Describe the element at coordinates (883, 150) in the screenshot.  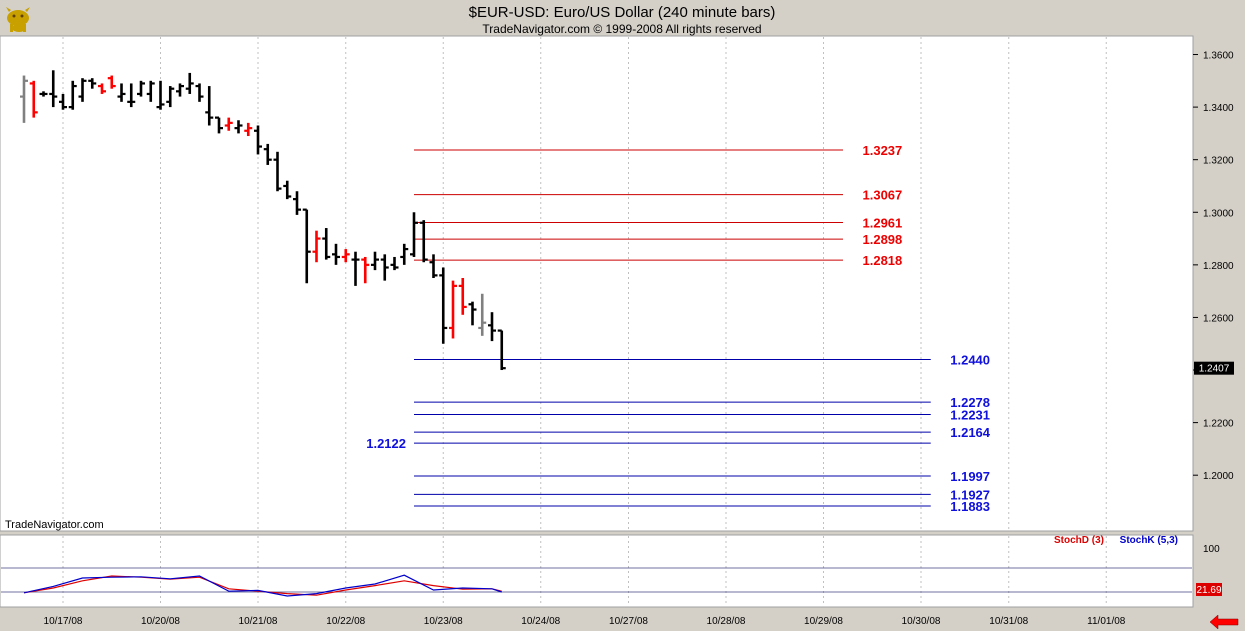
I see `level-label: 1.3237` at that location.